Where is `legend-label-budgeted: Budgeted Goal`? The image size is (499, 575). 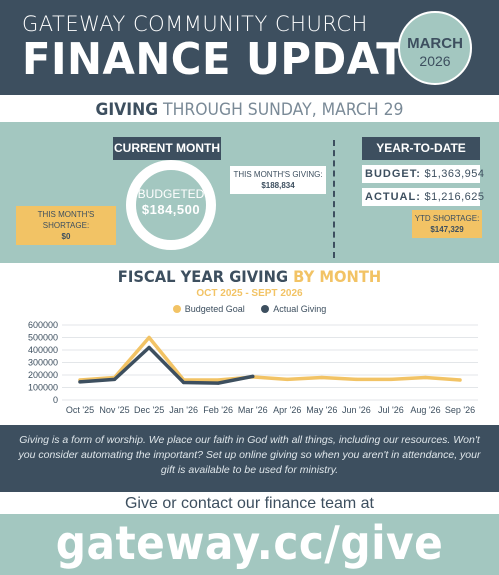
legend-label-budgeted: Budgeted Goal is located at coordinates (214, 309).